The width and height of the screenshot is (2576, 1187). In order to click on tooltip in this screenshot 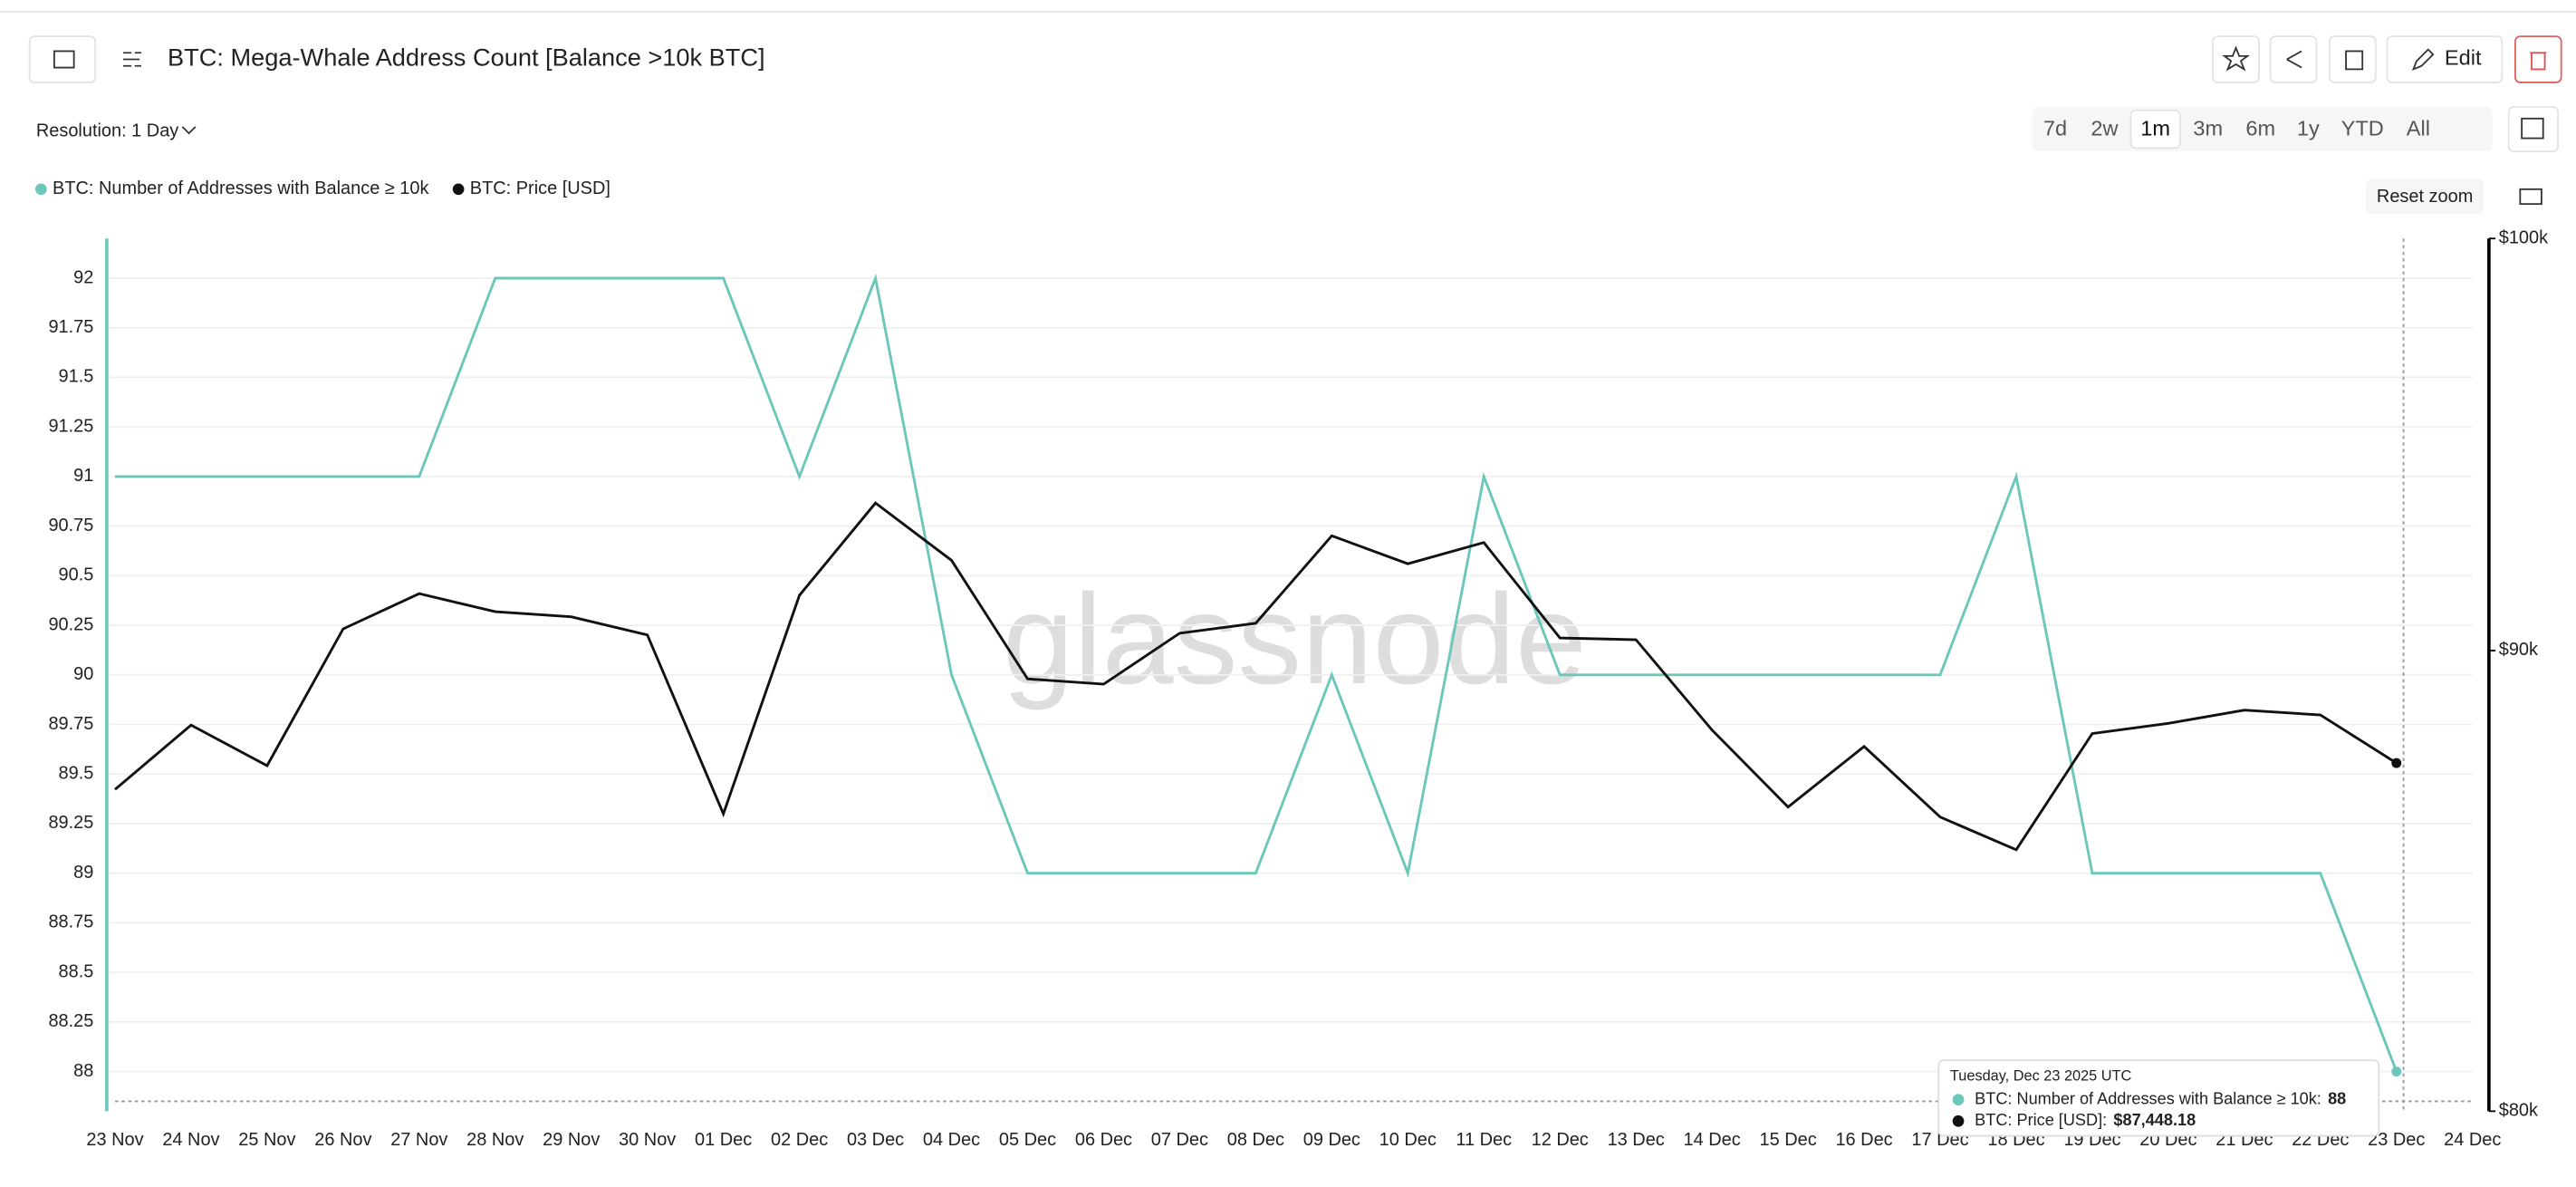, I will do `click(2158, 1098)`.